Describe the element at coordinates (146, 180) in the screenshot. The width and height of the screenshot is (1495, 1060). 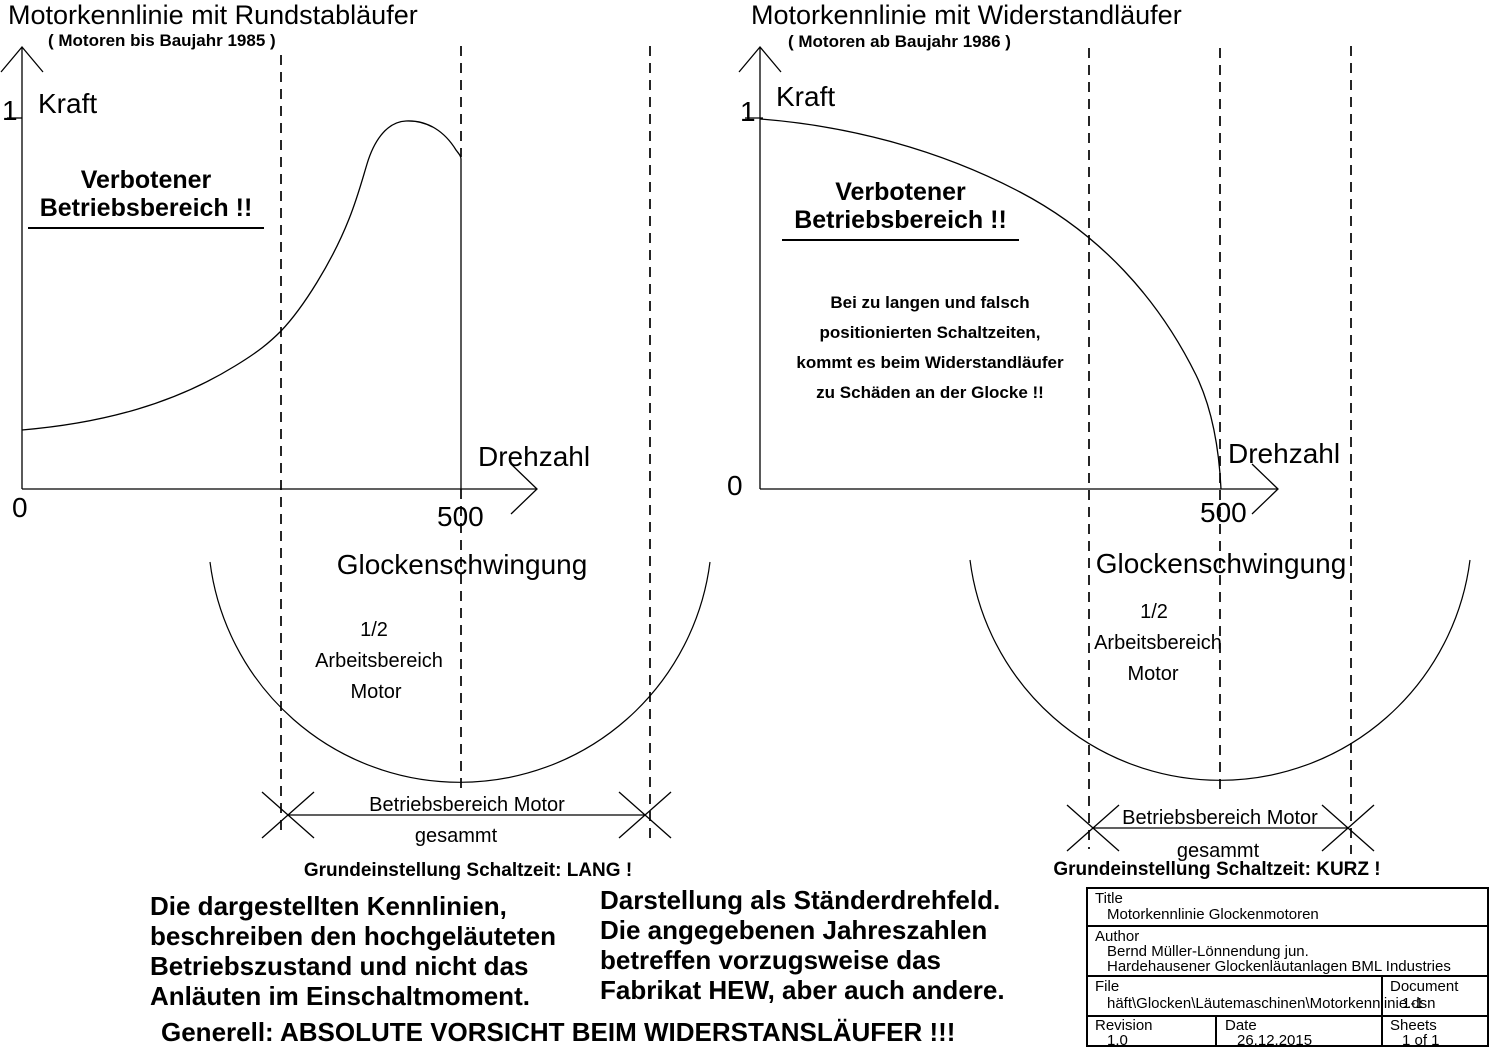
I see `left-forbidden-line1: Verbotener` at that location.